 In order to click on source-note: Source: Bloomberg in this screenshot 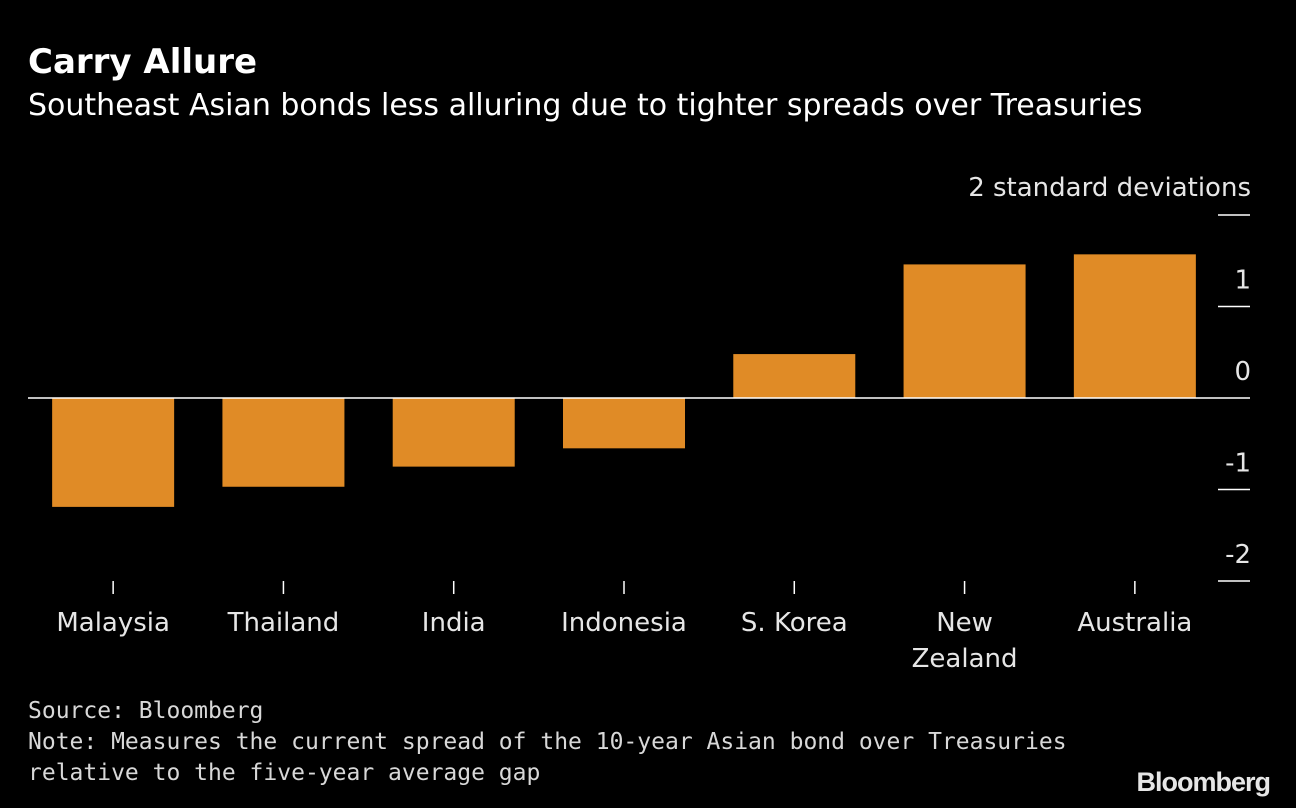, I will do `click(146, 711)`.